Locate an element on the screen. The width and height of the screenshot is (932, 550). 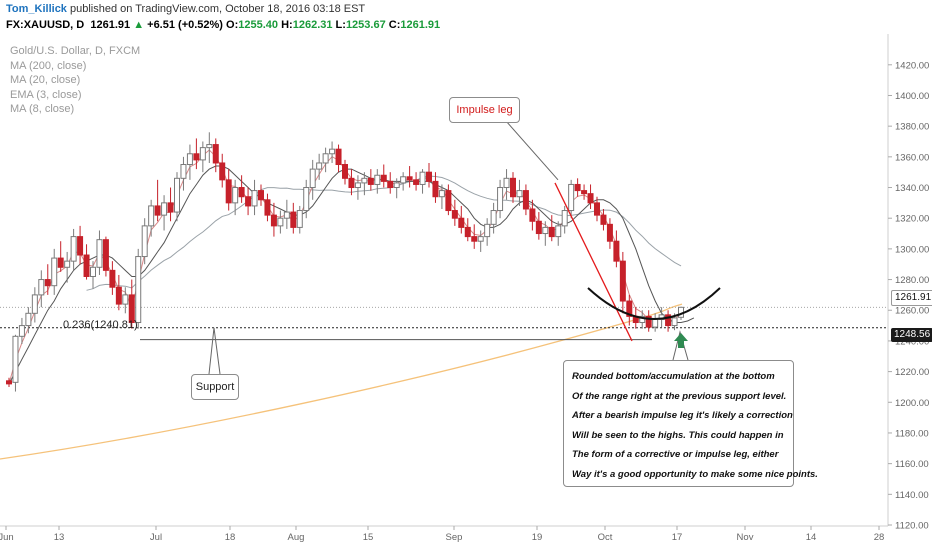
x-tick-label: Aug is located at coordinates (296, 537).